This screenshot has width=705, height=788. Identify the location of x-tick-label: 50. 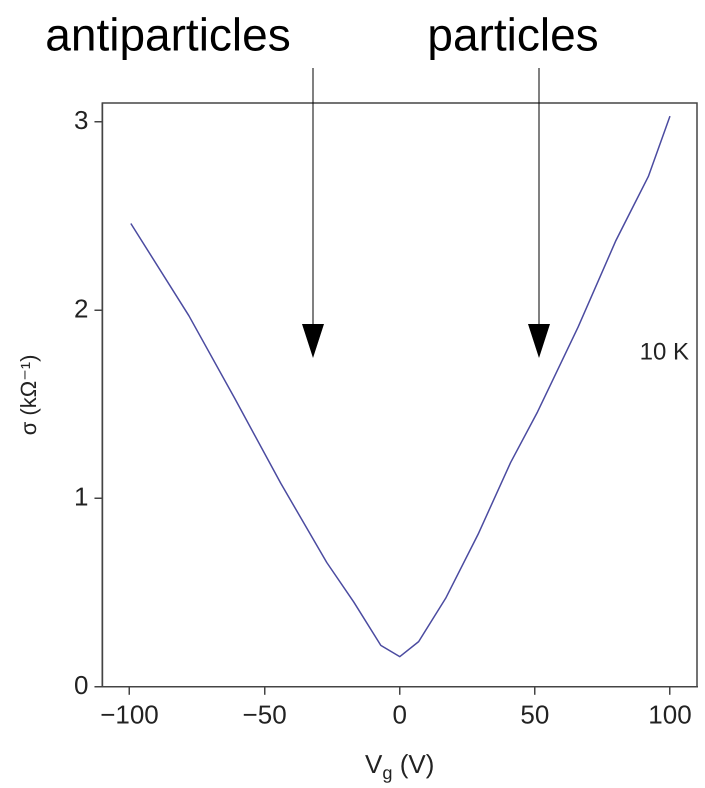
(535, 715).